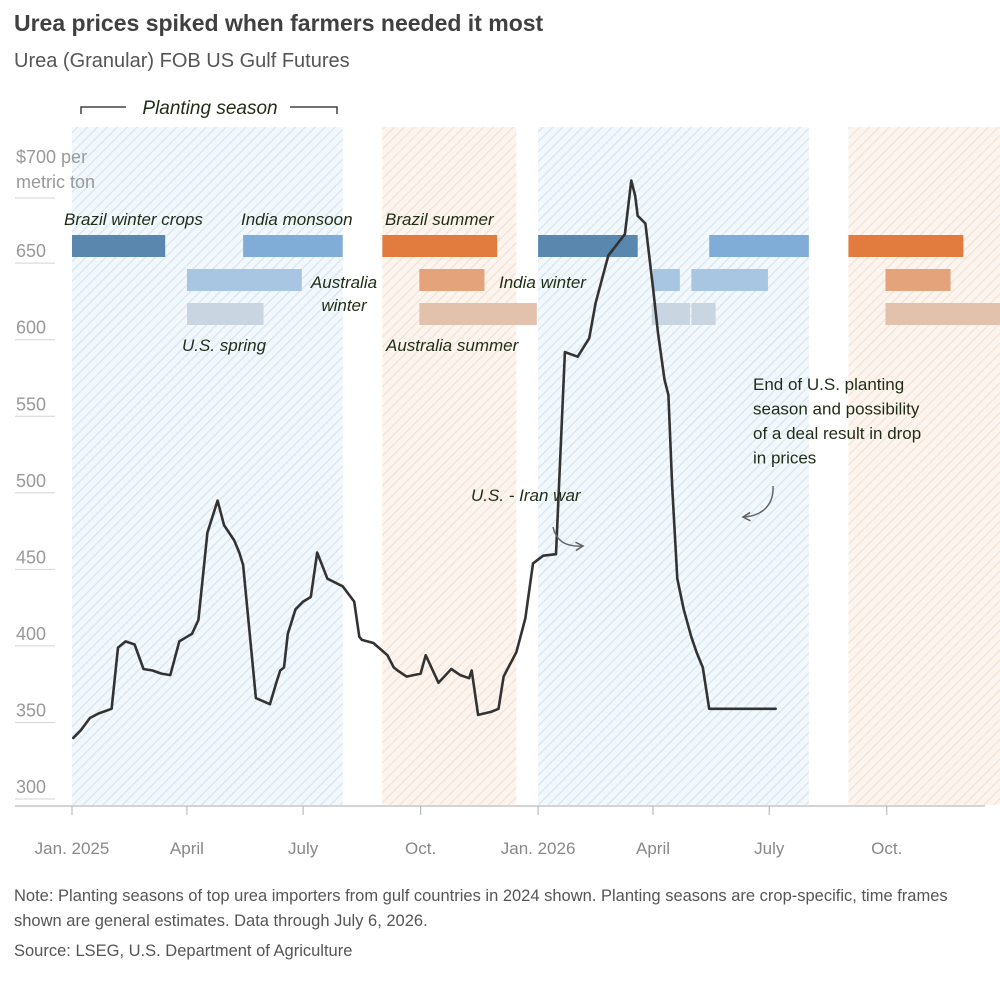  Describe the element at coordinates (452, 345) in the screenshot. I see `season-label: Australia summer` at that location.